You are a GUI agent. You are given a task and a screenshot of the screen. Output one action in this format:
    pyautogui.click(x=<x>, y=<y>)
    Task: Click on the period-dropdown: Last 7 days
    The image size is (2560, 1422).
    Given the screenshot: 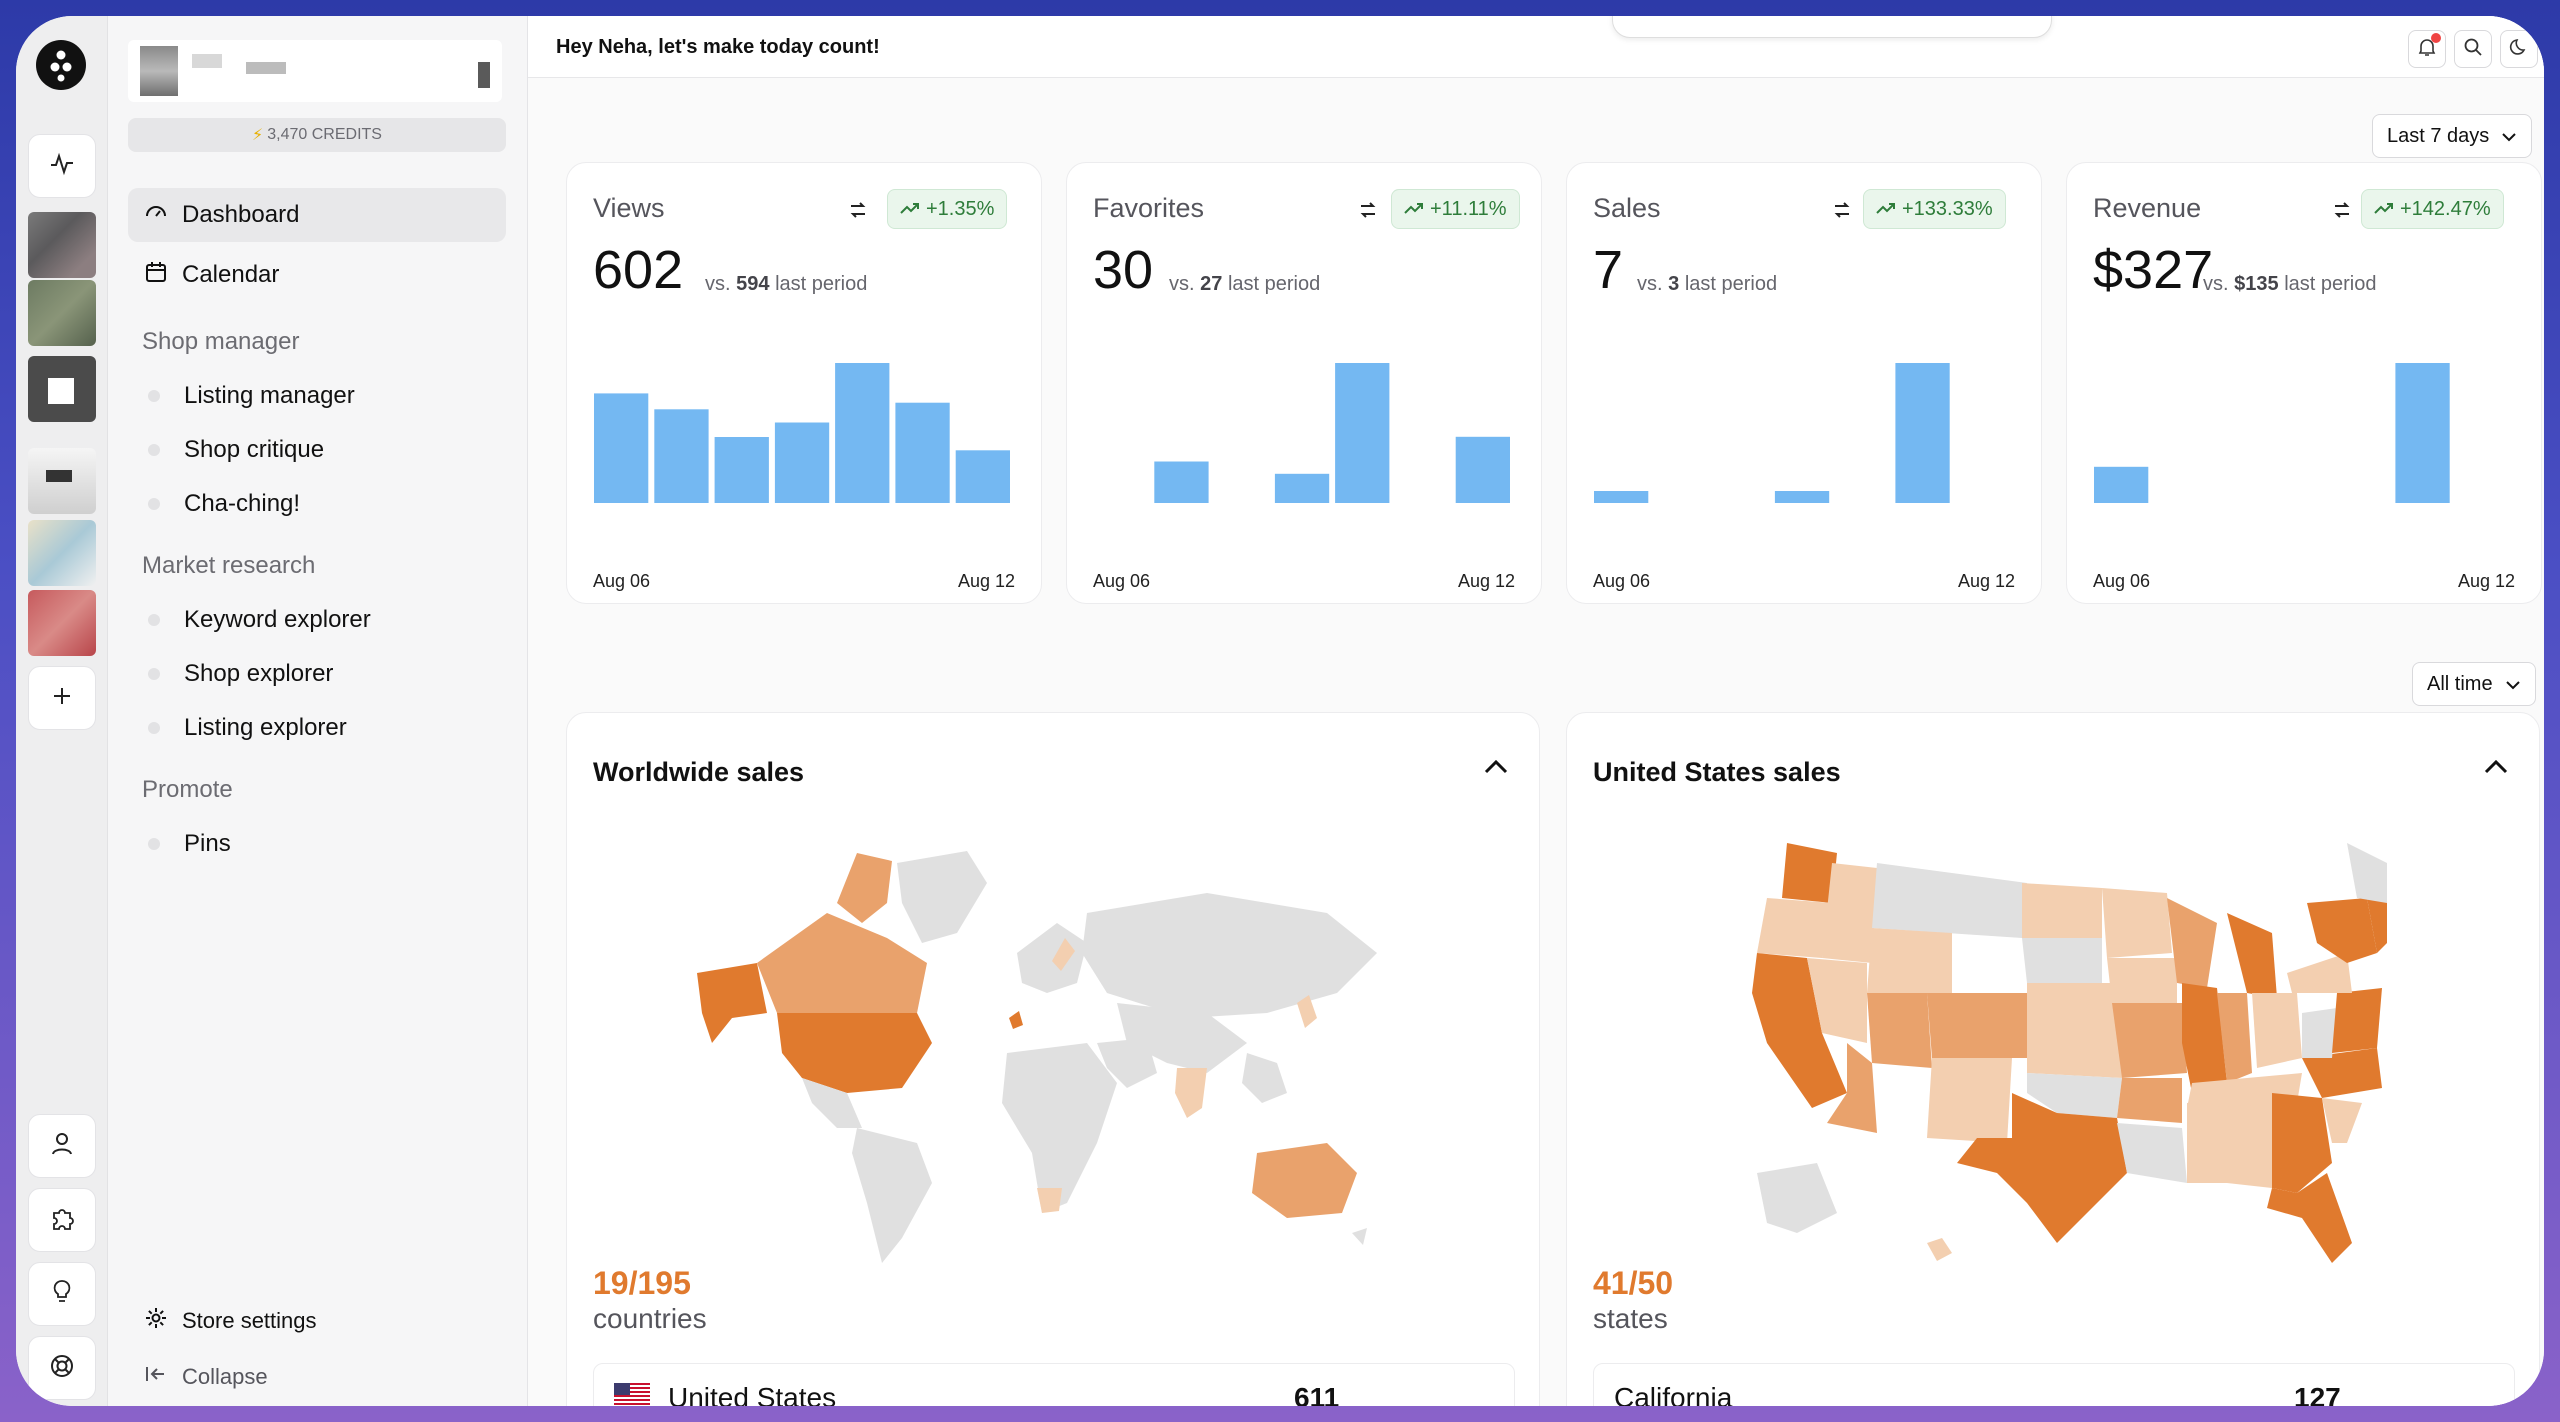 What is the action you would take?
    pyautogui.click(x=2452, y=136)
    